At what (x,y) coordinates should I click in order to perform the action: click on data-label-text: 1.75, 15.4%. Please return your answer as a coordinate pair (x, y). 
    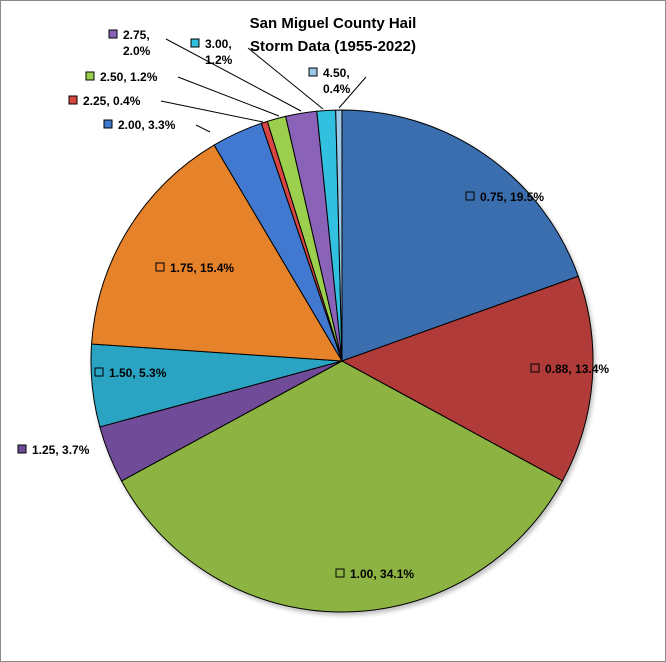
    Looking at the image, I should click on (202, 268).